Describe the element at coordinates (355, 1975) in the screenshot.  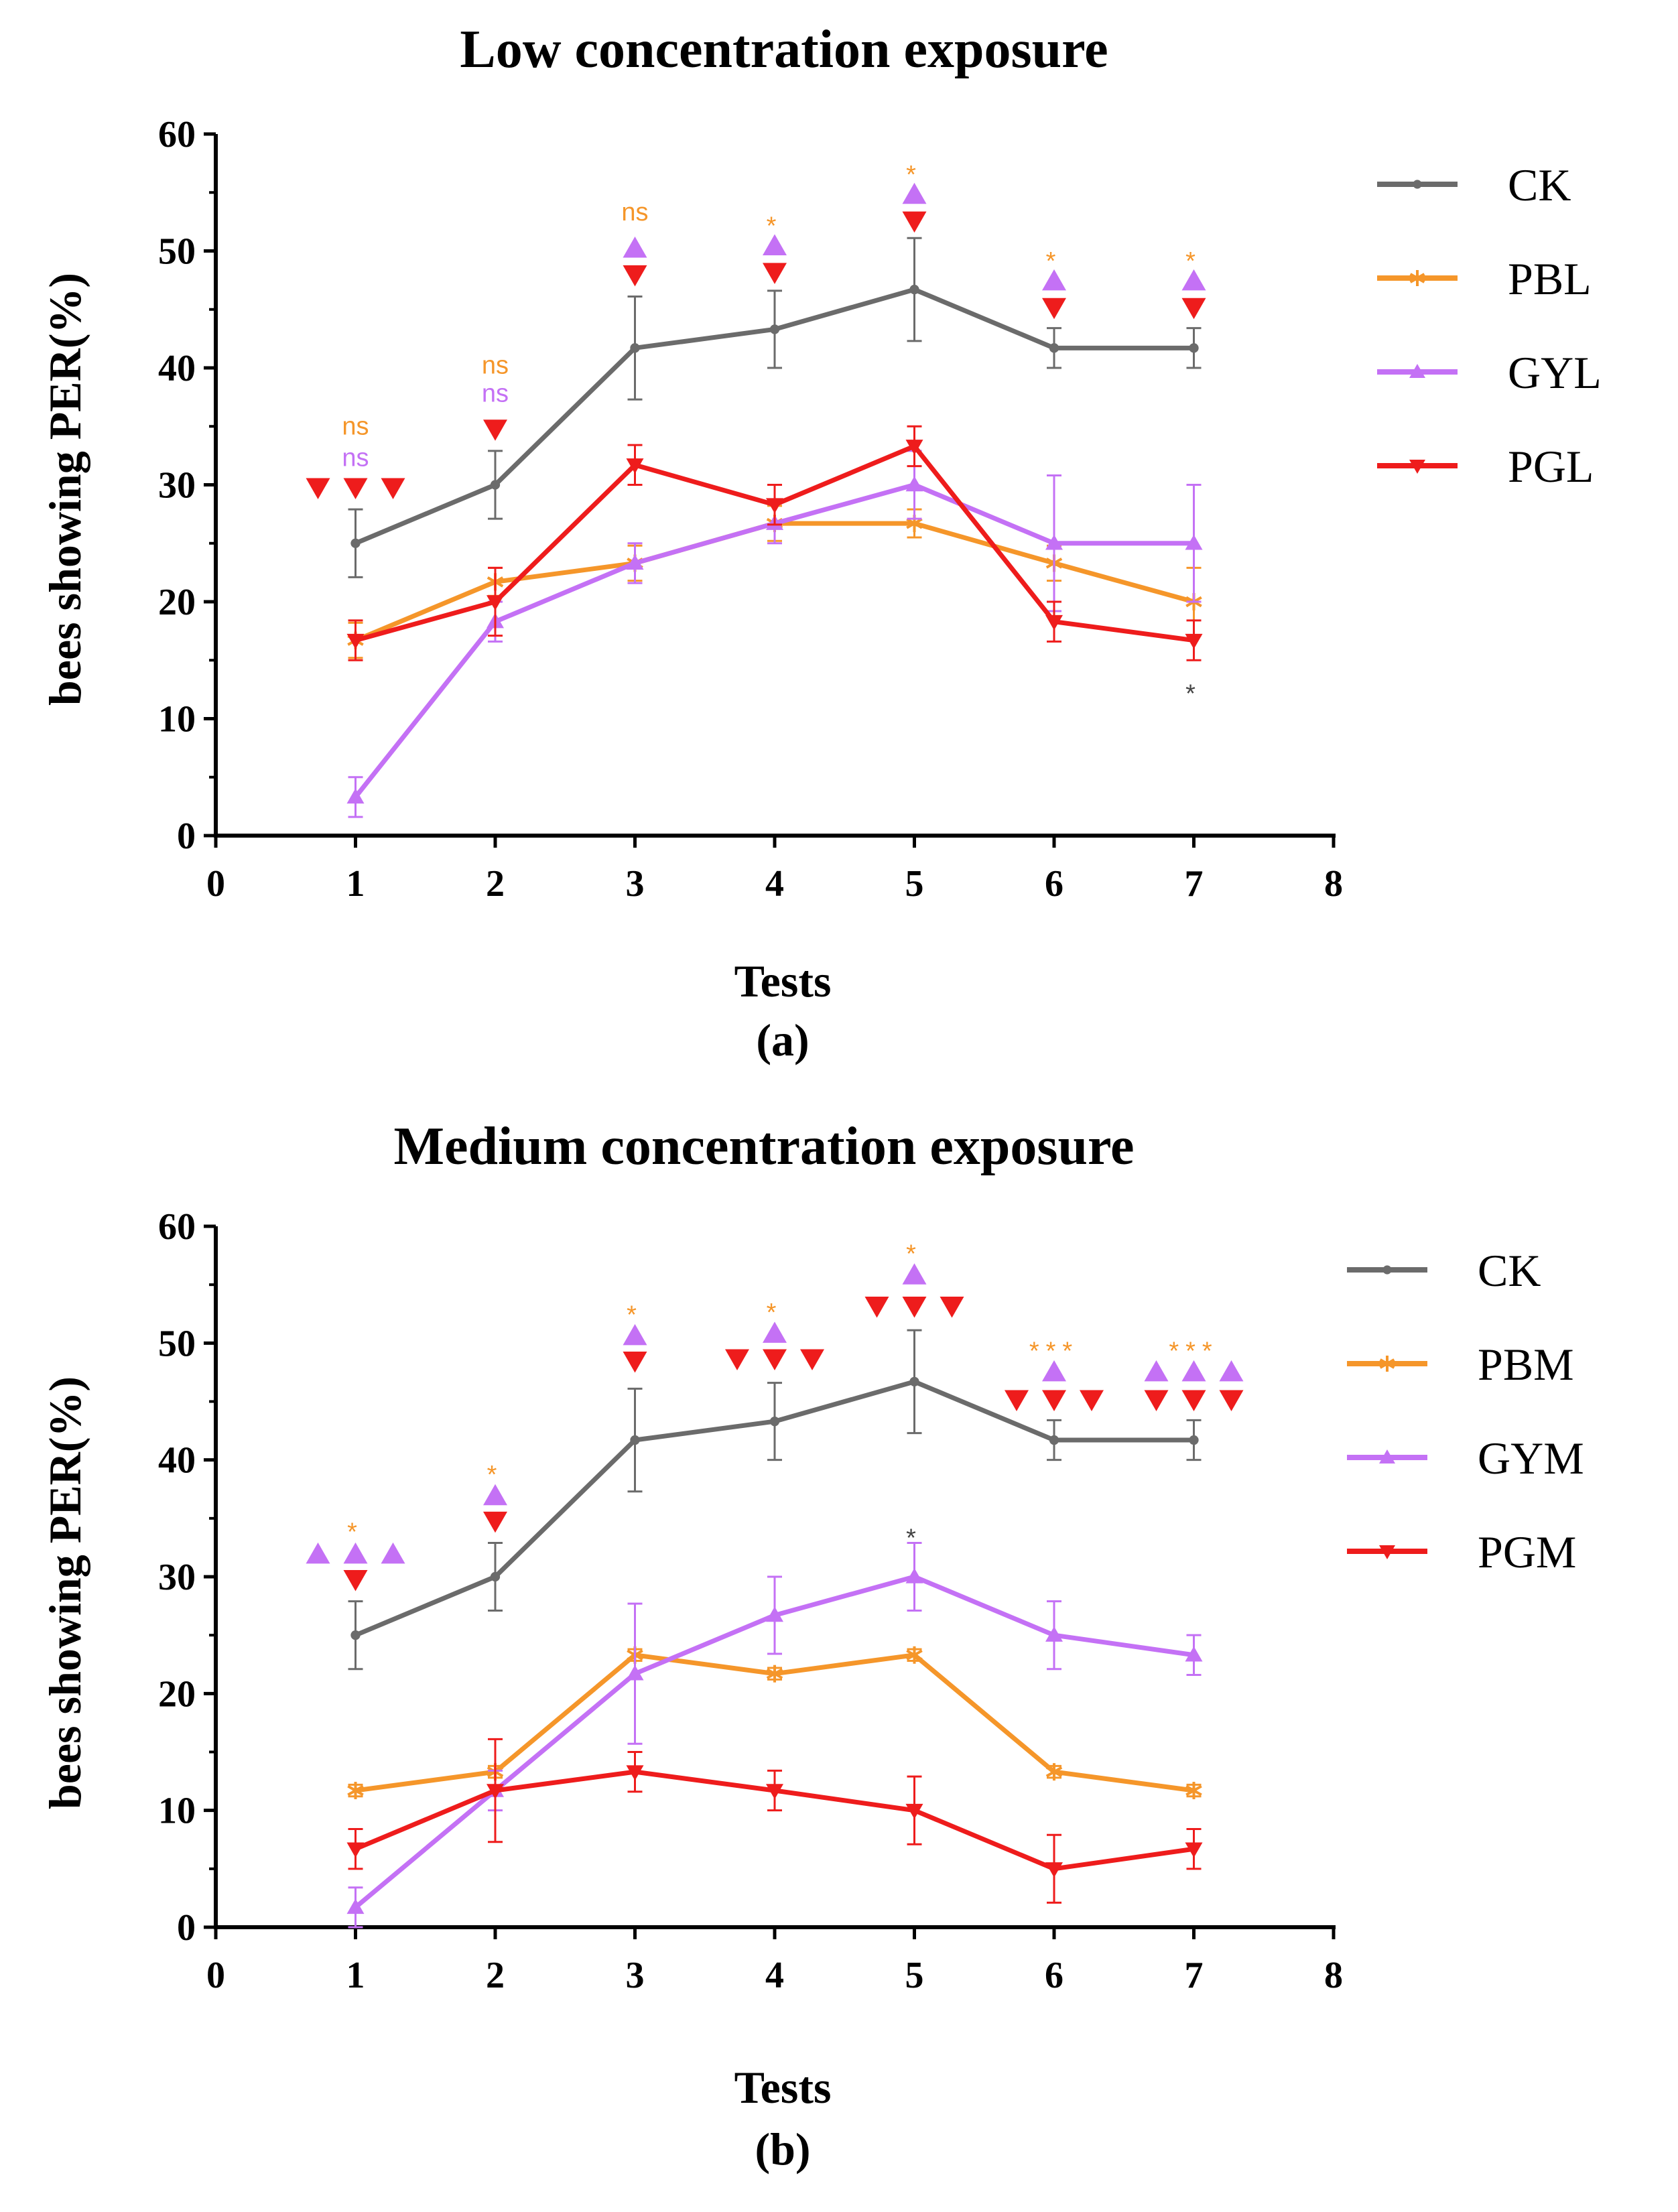
I see `x-tick-label: 1` at that location.